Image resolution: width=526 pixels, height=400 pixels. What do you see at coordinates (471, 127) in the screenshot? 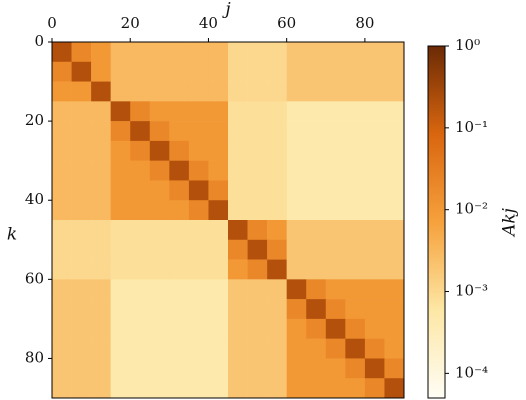
I see `colorbar-tick-label: 10⁻¹` at bounding box center [471, 127].